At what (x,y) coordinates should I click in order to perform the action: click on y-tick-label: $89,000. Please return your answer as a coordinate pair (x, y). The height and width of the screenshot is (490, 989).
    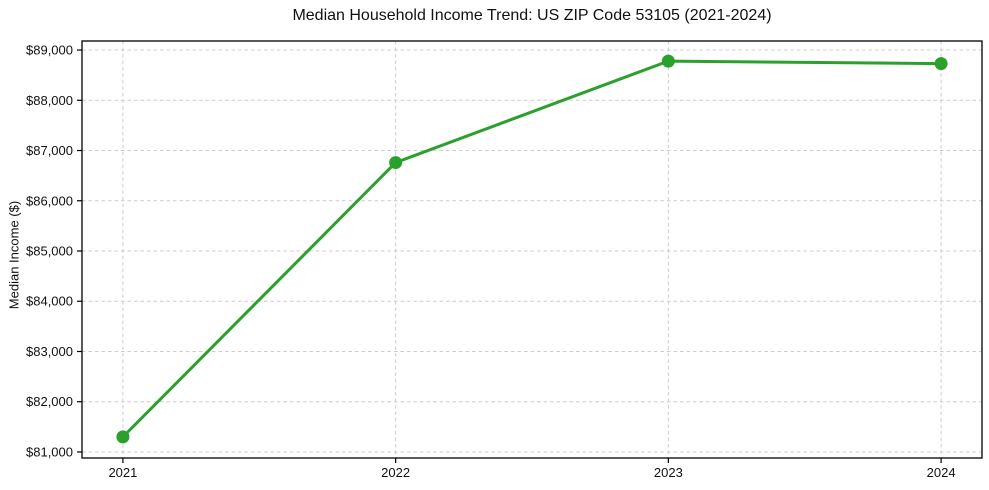
    Looking at the image, I should click on (49, 50).